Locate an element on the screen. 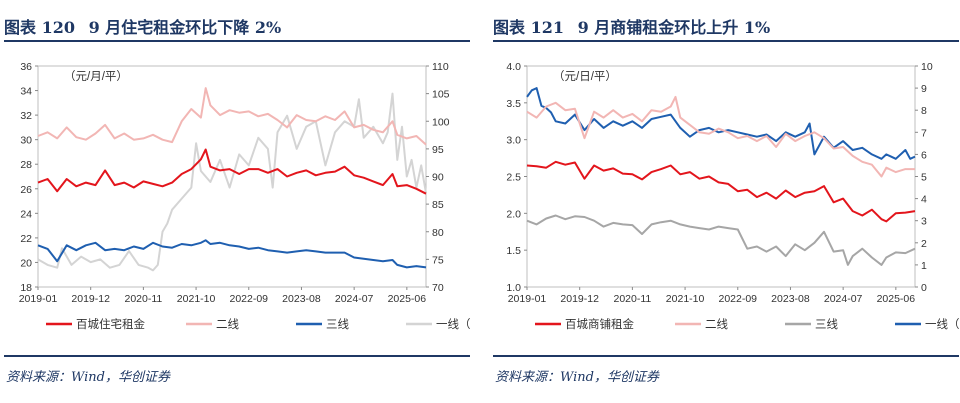  y-right-tick-label: 75 is located at coordinates (438, 260).